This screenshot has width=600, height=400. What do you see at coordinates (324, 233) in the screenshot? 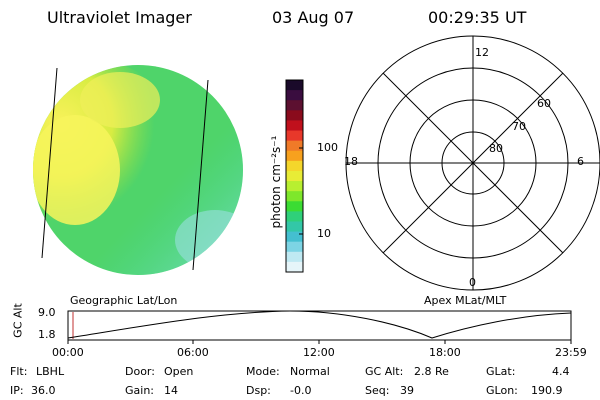
I see `colorbar-label-10: 10` at bounding box center [324, 233].